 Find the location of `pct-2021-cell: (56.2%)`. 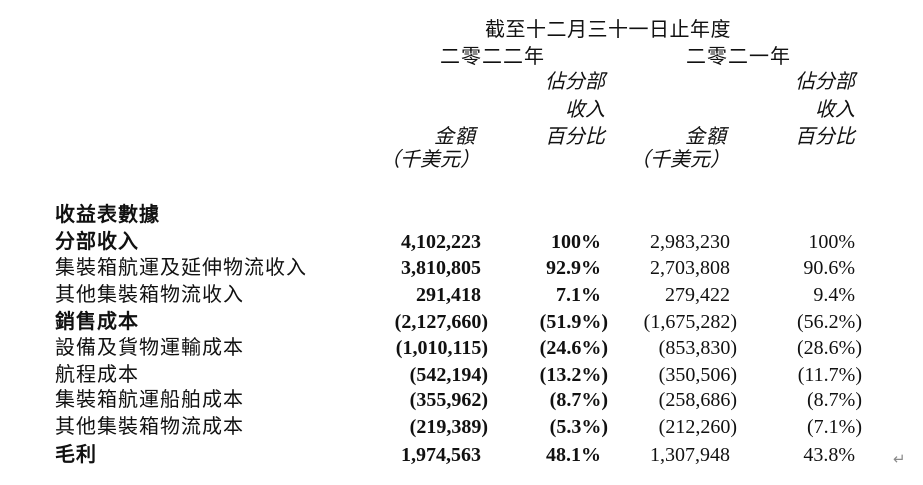

pct-2021-cell: (56.2%) is located at coordinates (829, 322).